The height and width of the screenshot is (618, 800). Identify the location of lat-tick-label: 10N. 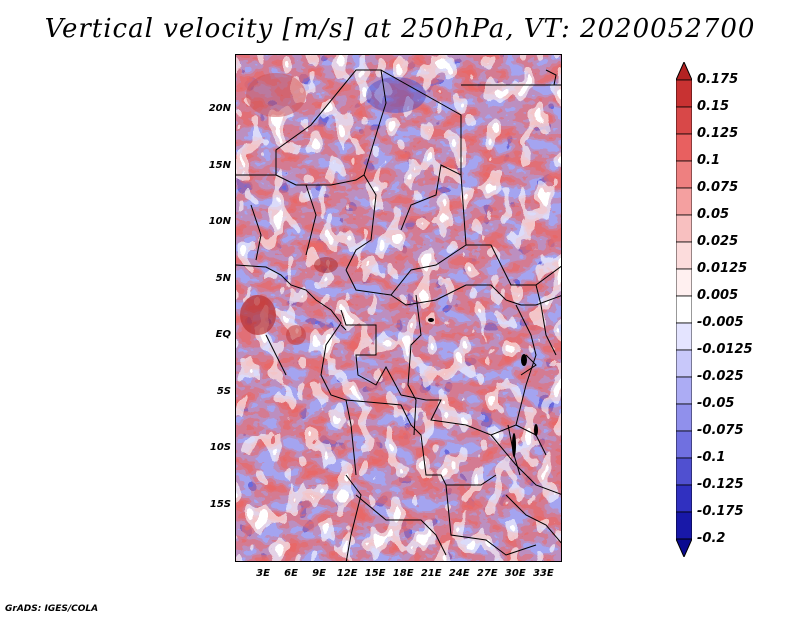
(219, 222).